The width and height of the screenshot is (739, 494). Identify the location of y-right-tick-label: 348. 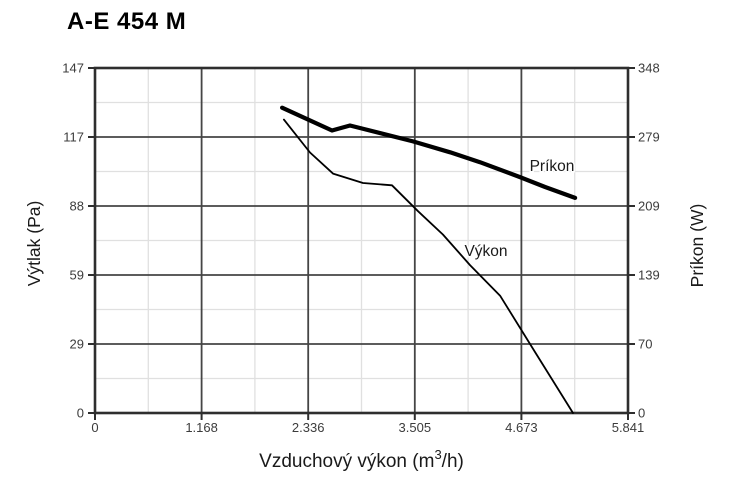
(649, 68).